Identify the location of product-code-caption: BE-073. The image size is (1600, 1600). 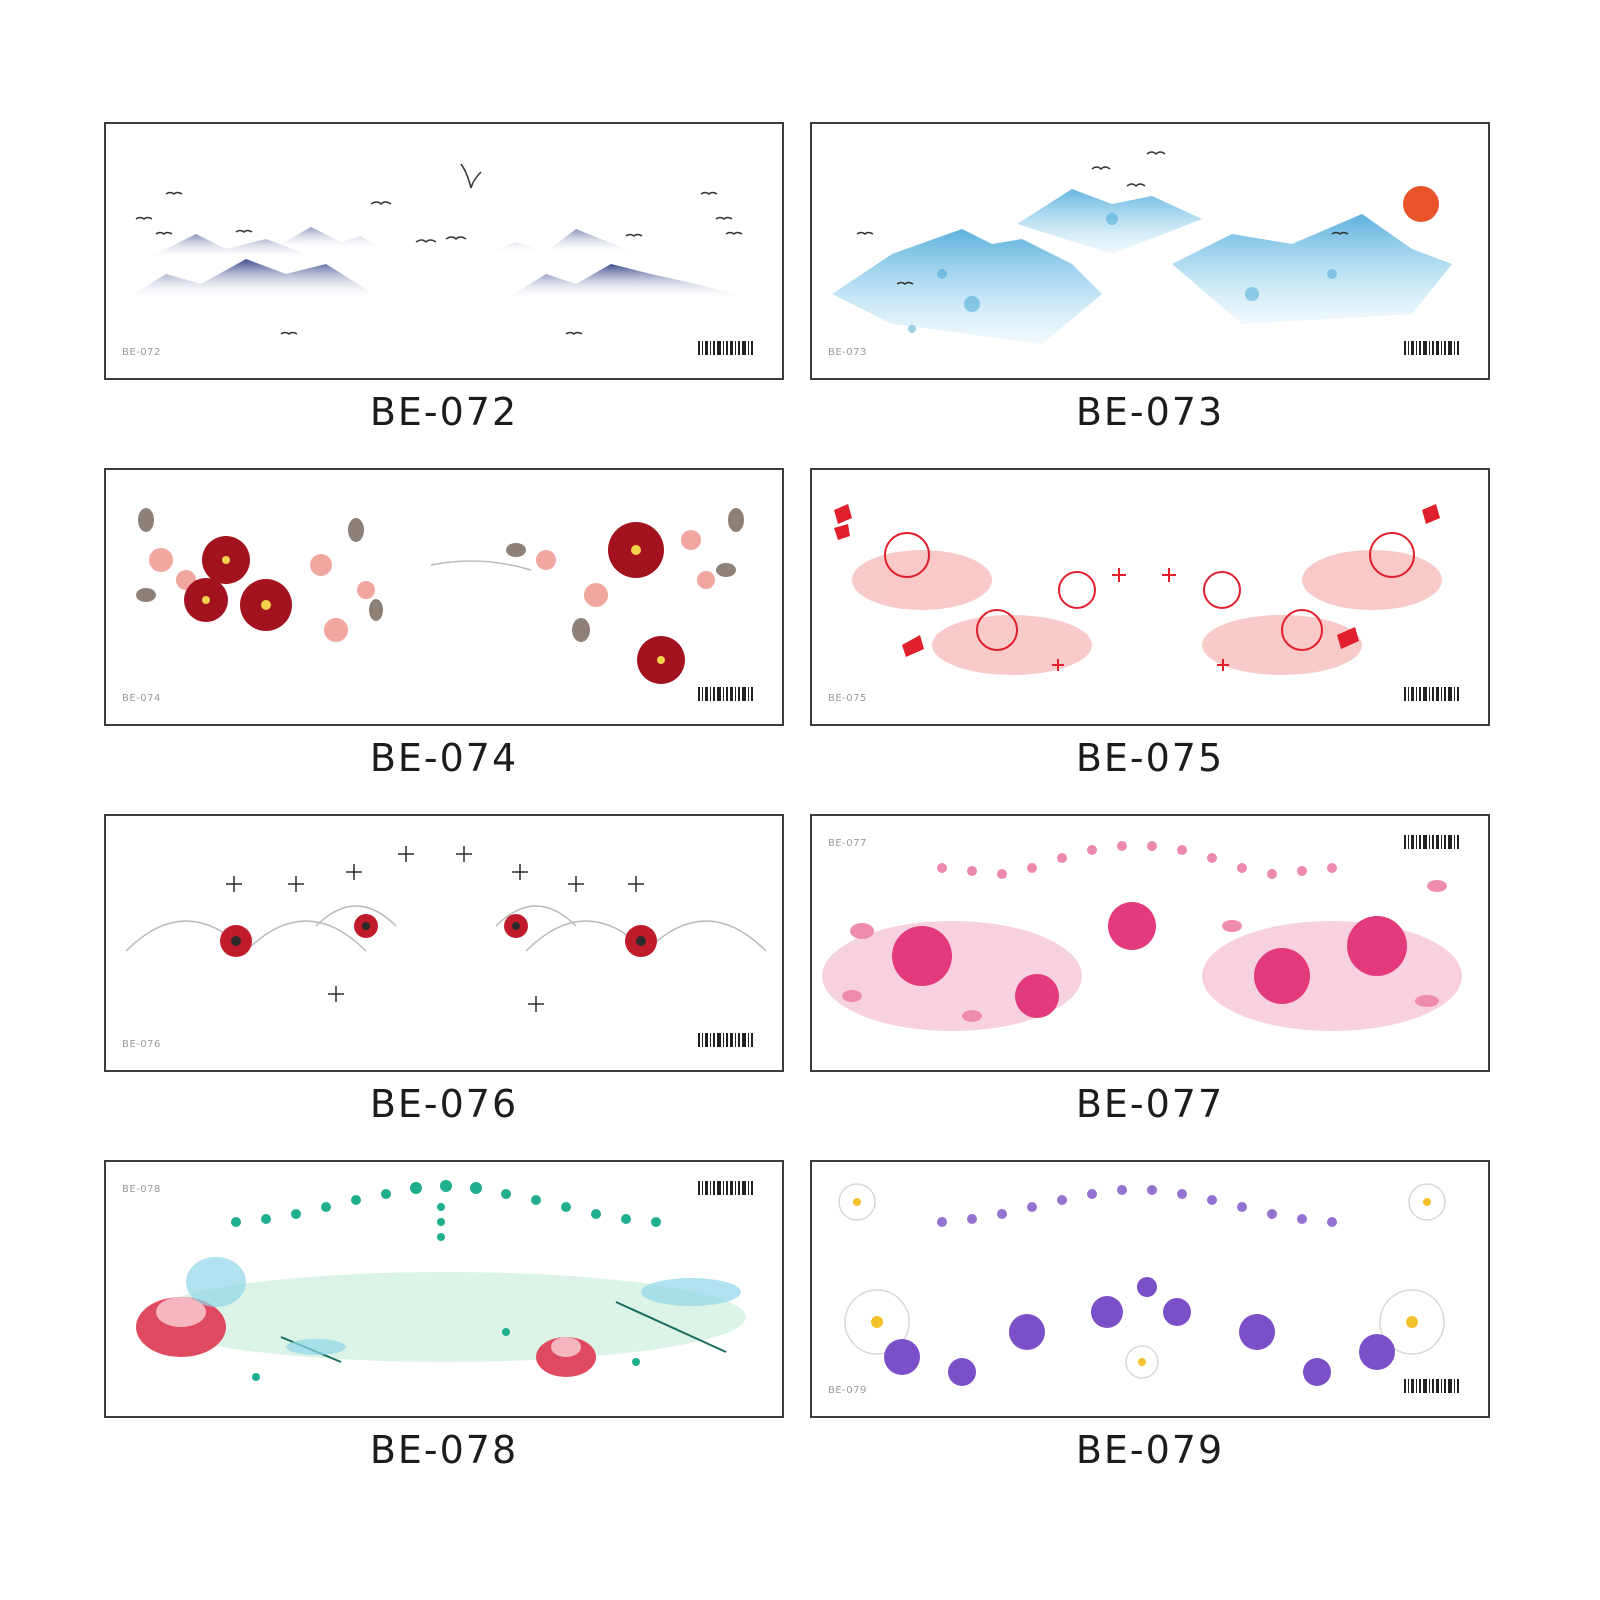
(1150, 412).